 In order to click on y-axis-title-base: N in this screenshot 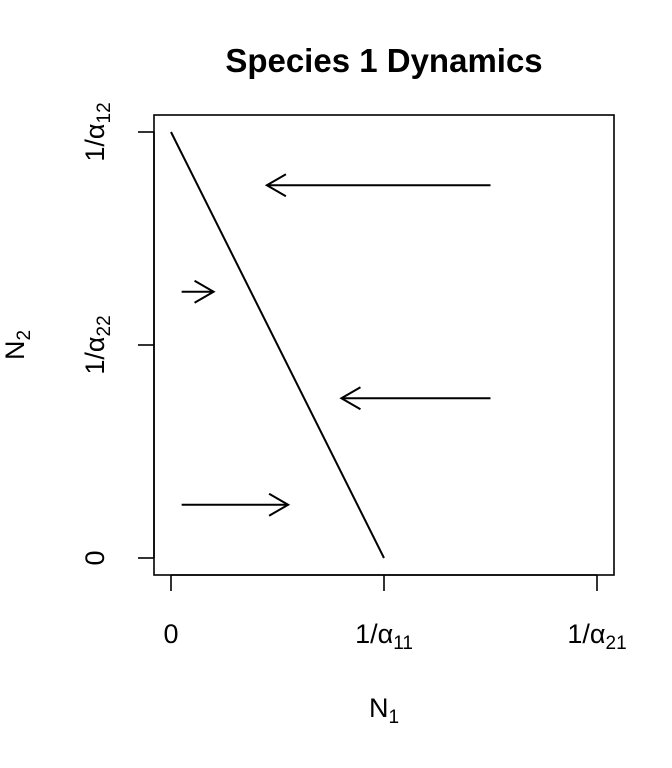, I will do `click(15, 351)`.